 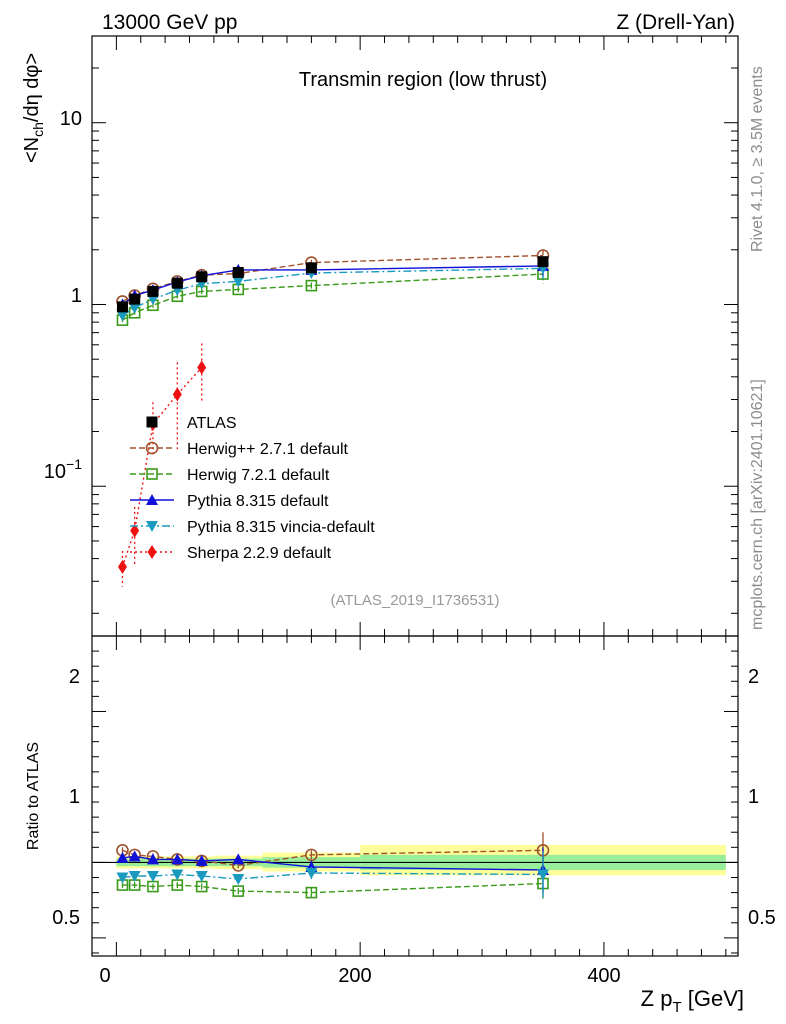 What do you see at coordinates (66, 918) in the screenshot?
I see `ratio-y-tick-0.5: 0.5` at bounding box center [66, 918].